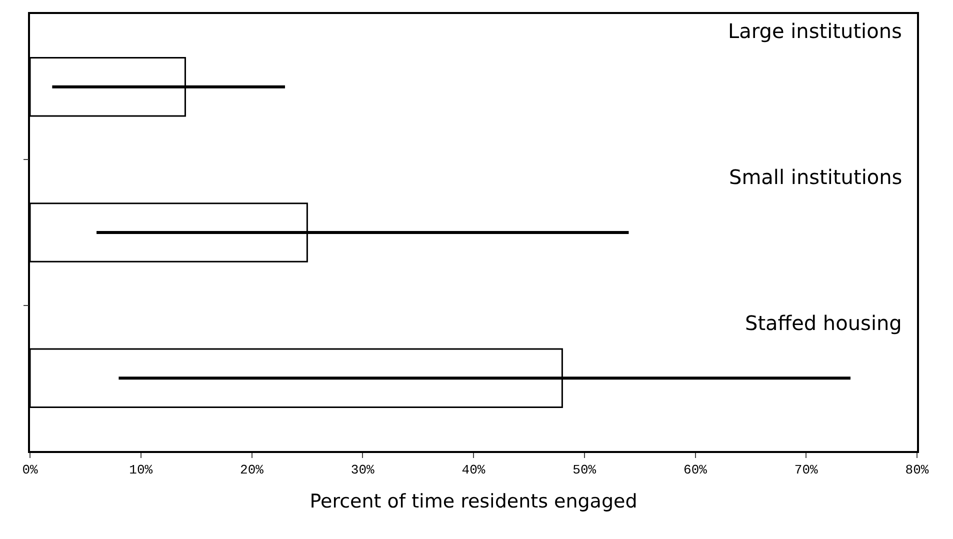 The width and height of the screenshot is (953, 539). I want to click on x-tick-label: 80%, so click(917, 470).